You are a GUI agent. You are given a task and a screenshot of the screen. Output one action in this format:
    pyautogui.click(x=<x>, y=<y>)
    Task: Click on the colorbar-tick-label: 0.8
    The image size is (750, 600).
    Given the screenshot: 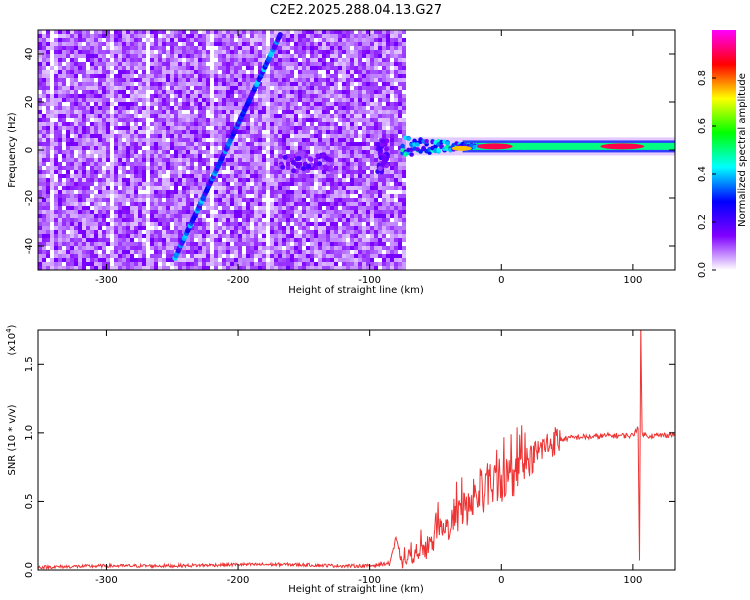 What is the action you would take?
    pyautogui.click(x=702, y=78)
    